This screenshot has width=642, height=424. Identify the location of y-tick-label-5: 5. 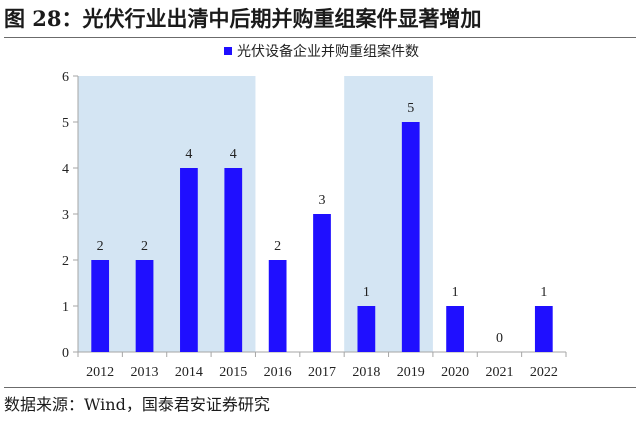
(65, 123).